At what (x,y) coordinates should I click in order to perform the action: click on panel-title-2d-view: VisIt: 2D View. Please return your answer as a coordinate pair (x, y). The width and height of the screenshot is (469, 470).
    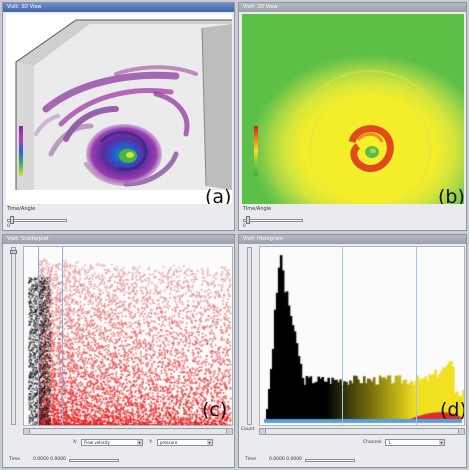
    Looking at the image, I should click on (352, 7).